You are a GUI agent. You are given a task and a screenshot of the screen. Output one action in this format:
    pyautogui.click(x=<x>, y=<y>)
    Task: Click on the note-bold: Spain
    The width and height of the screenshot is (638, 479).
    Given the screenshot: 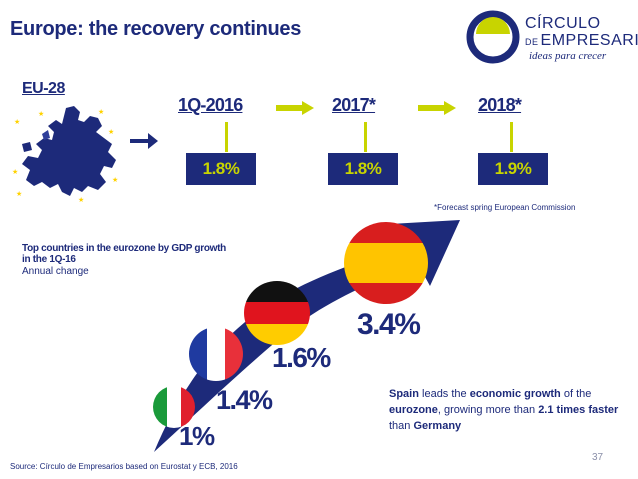 What is the action you would take?
    pyautogui.click(x=404, y=394)
    